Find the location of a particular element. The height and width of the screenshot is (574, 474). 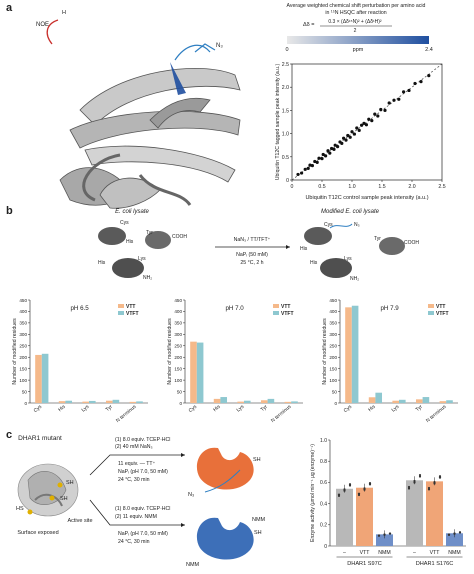

bar-category-label: Tyr is located at coordinates (109, 408).